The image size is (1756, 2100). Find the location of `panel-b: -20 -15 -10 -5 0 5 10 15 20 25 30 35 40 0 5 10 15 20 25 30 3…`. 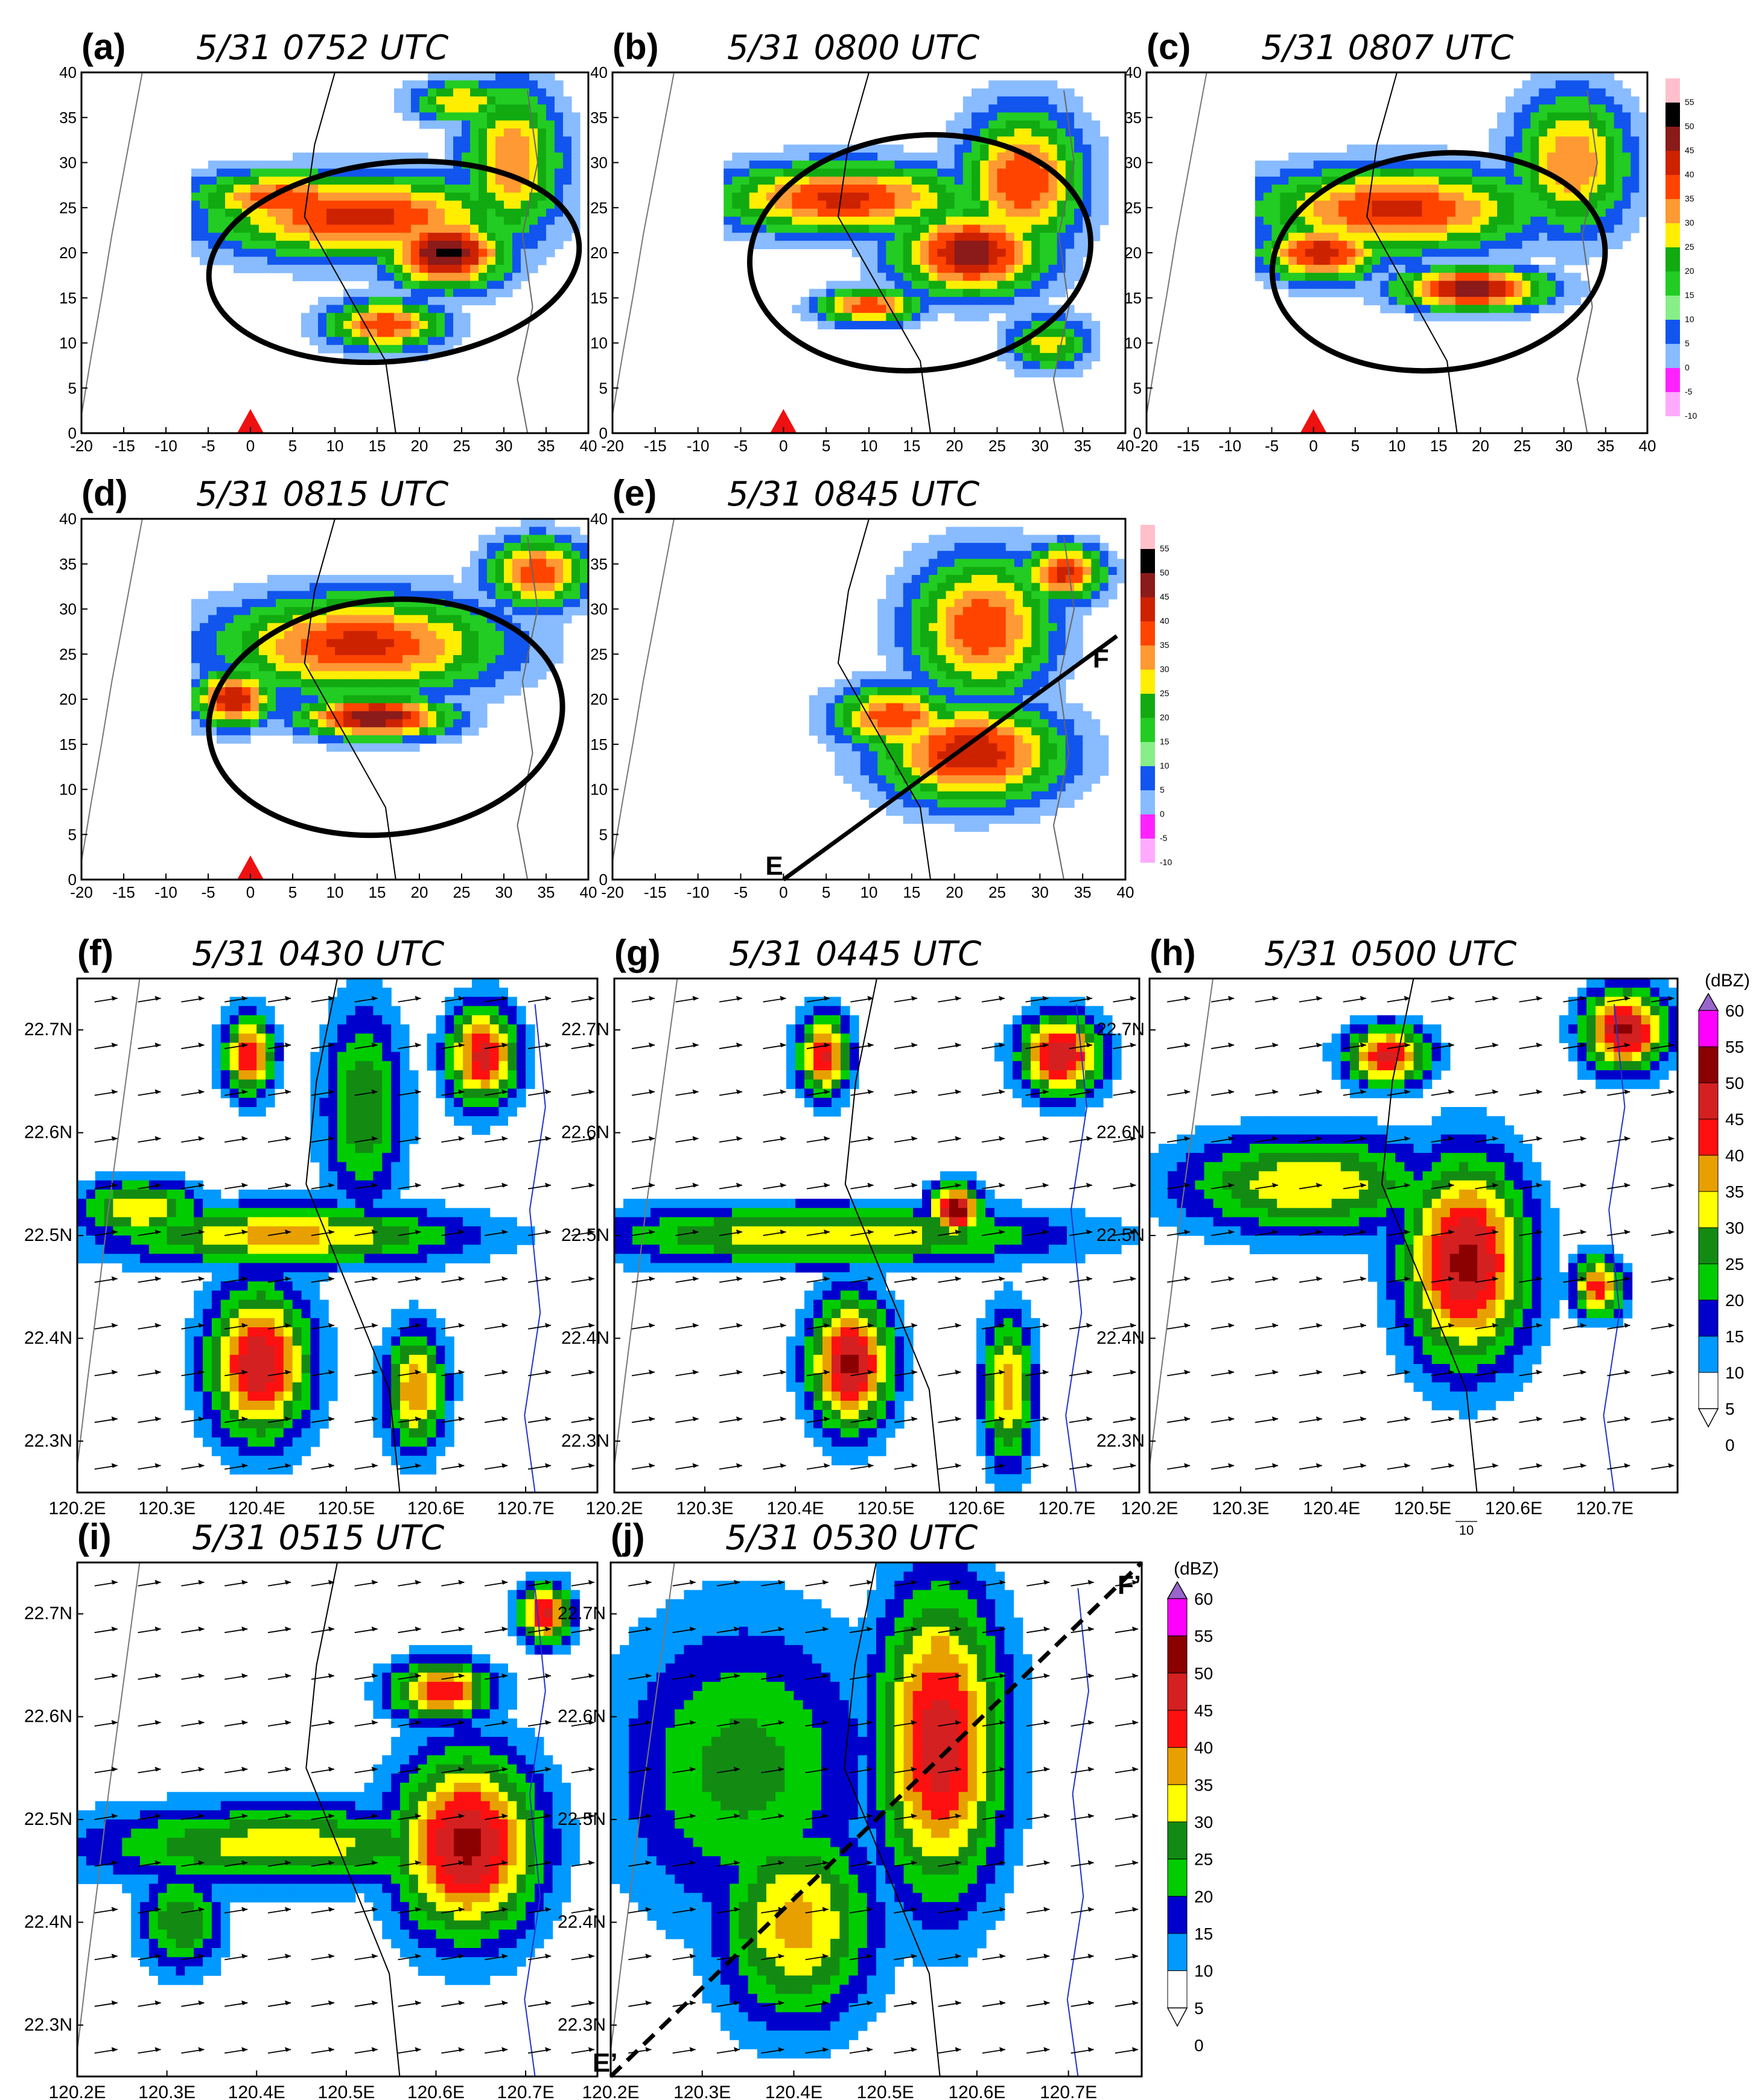

panel-b: -20 -15 -10 -5 0 5 10 15 20 25 30 35 40 0 5 10 15 20 25 30 3… is located at coordinates (862, 241).